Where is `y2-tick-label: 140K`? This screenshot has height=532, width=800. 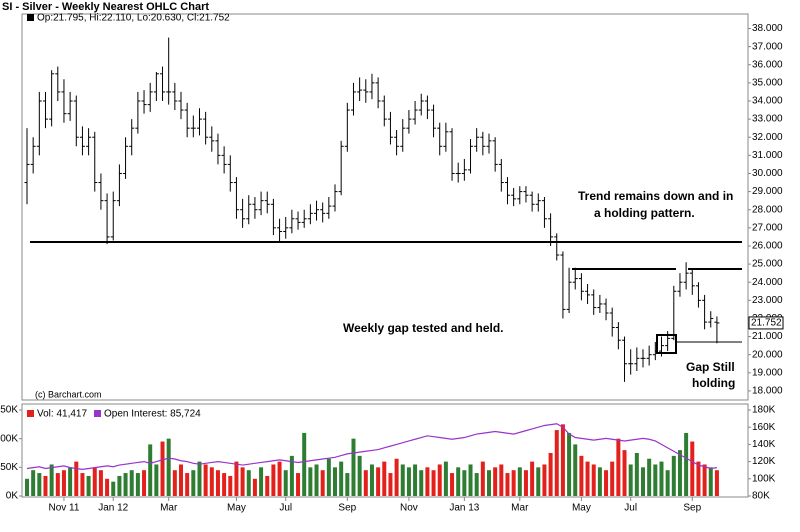
y2-tick-label: 140K is located at coordinates (764, 444).